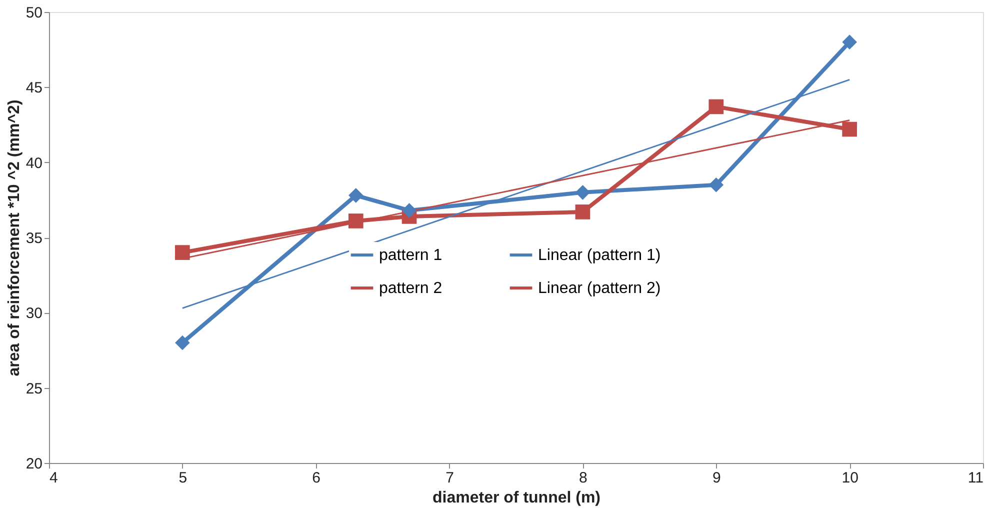 Image resolution: width=989 pixels, height=510 pixels. What do you see at coordinates (34, 389) in the screenshot?
I see `y-tick-label: 25` at bounding box center [34, 389].